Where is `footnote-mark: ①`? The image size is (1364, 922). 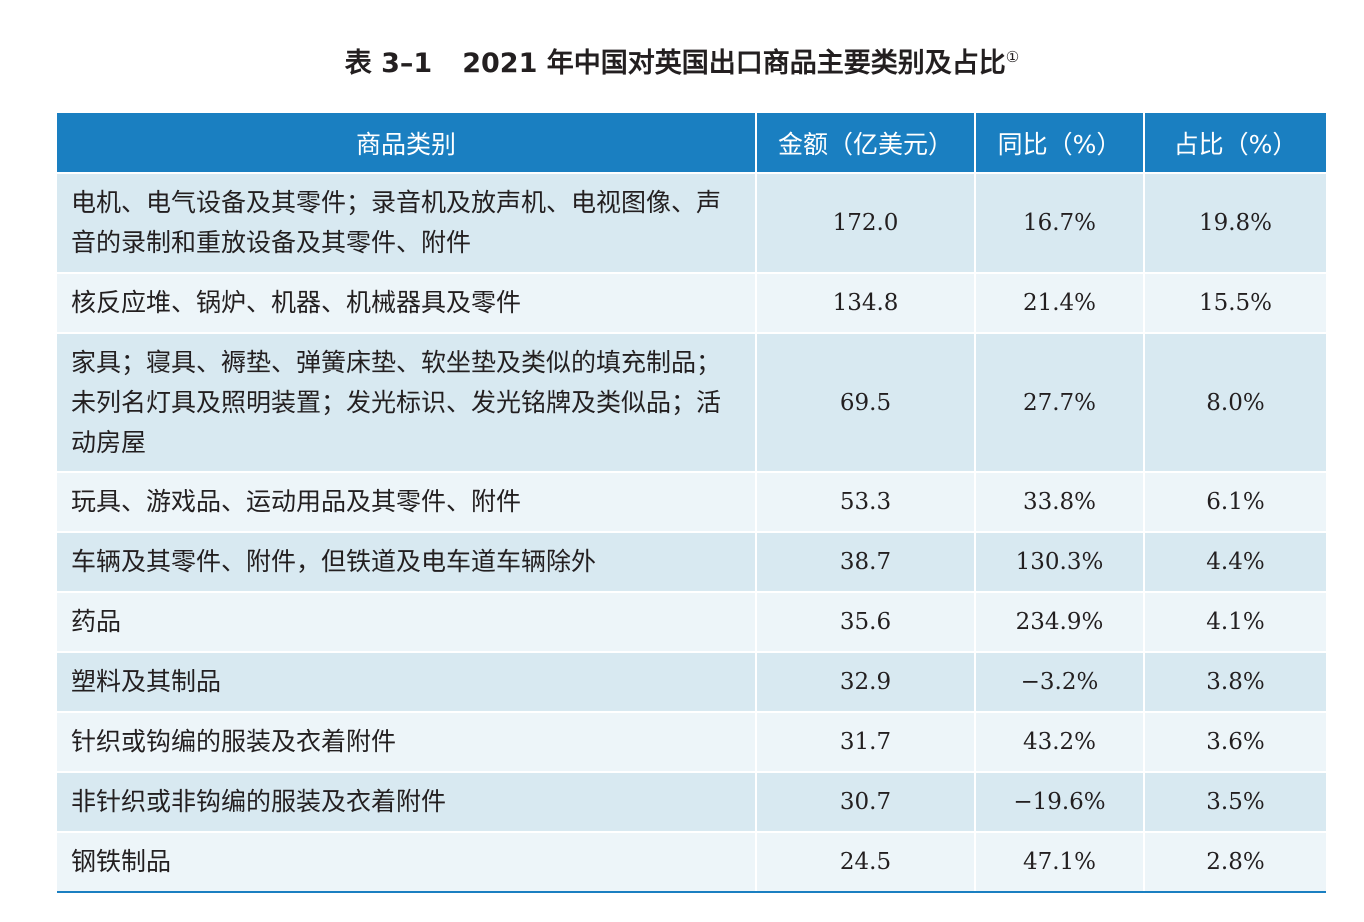
footnote-mark: ① is located at coordinates (1012, 57).